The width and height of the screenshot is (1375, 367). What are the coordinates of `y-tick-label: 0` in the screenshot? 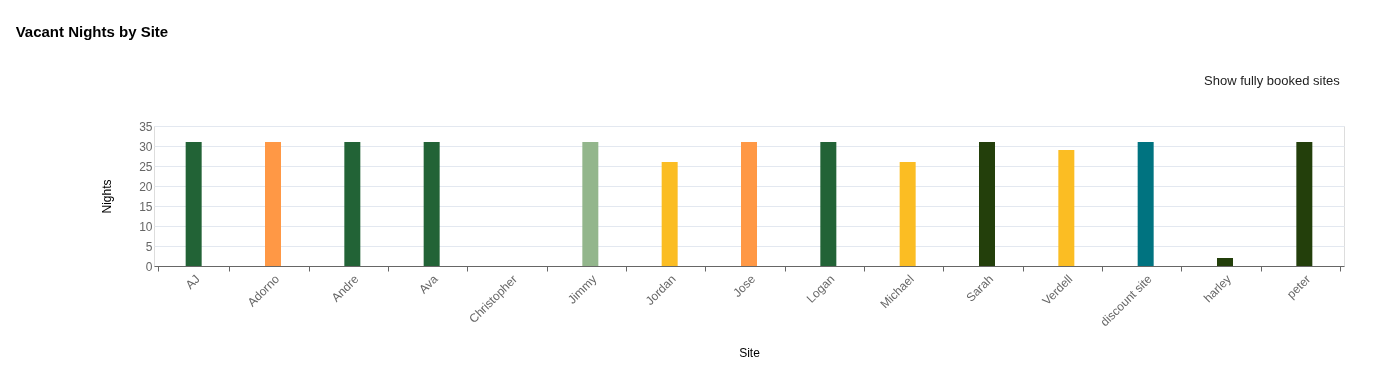 It's located at (149, 266).